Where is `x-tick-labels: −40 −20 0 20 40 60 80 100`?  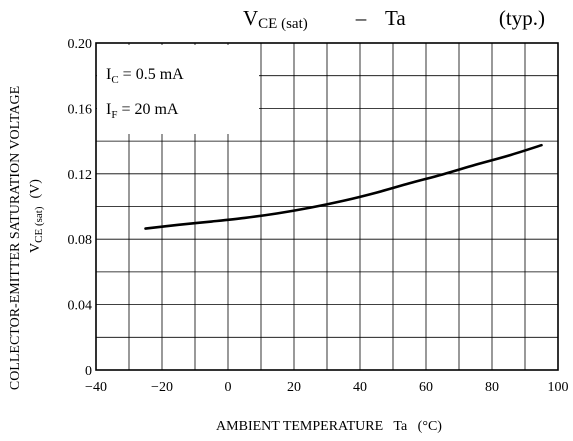 x-tick-labels: −40 −20 0 20 40 60 80 100 is located at coordinates (326, 387).